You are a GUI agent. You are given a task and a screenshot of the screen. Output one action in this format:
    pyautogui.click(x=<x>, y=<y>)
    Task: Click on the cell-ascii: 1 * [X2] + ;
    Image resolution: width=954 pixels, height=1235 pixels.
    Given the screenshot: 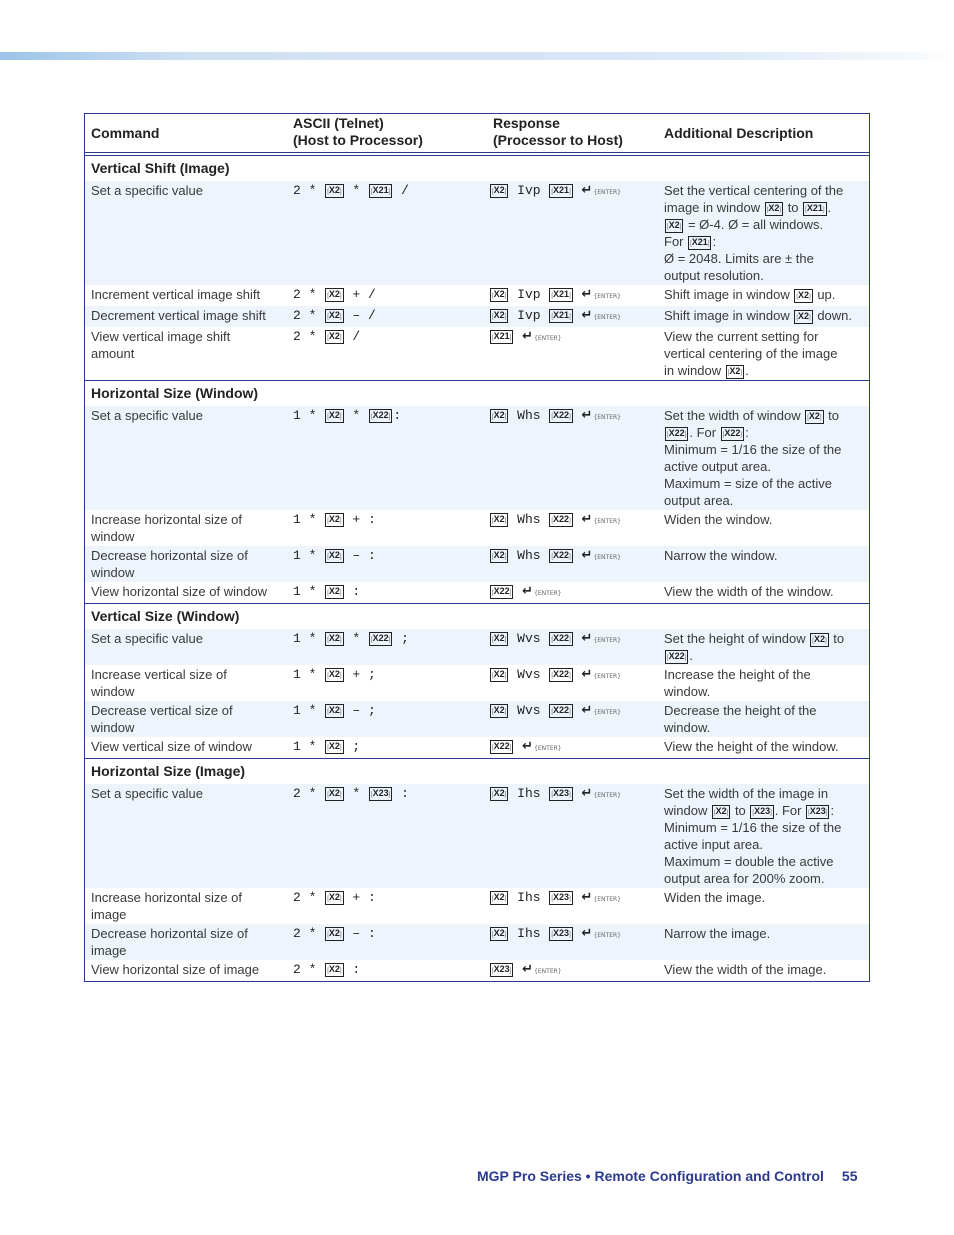 What is the action you would take?
    pyautogui.click(x=334, y=674)
    